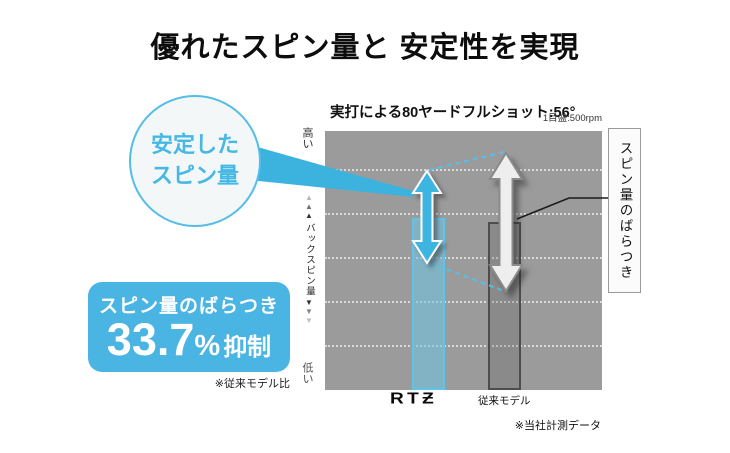  I want to click on stat-box: スピン量のばらつき 33.7 % 抑制, so click(189, 327).